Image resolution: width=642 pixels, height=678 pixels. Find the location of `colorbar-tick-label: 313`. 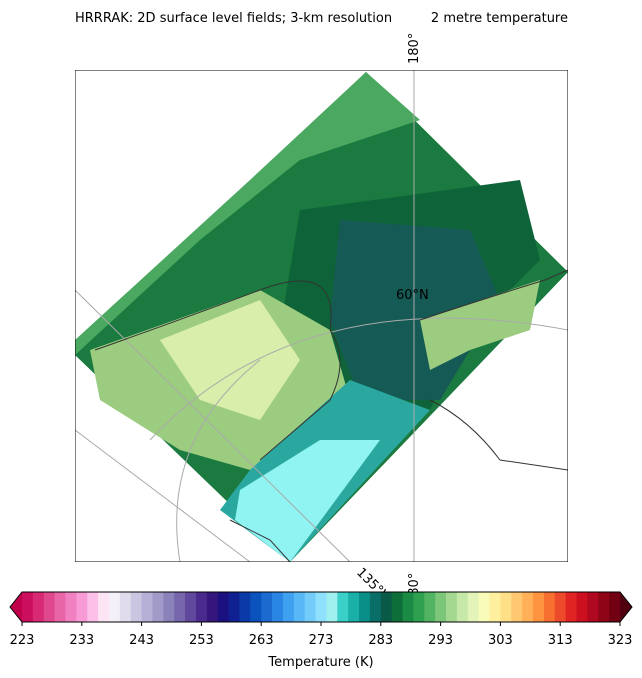

colorbar-tick-label: 313 is located at coordinates (560, 640).